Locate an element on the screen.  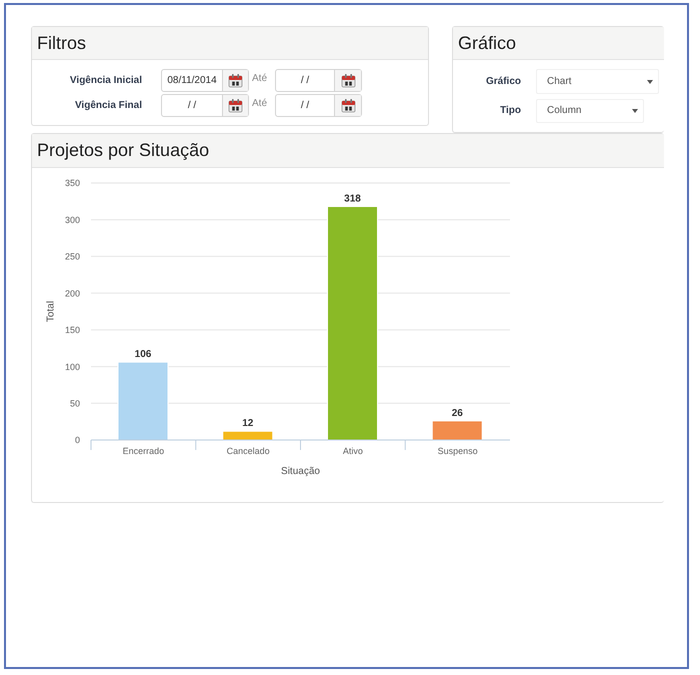
dropdown: Chart is located at coordinates (597, 81).